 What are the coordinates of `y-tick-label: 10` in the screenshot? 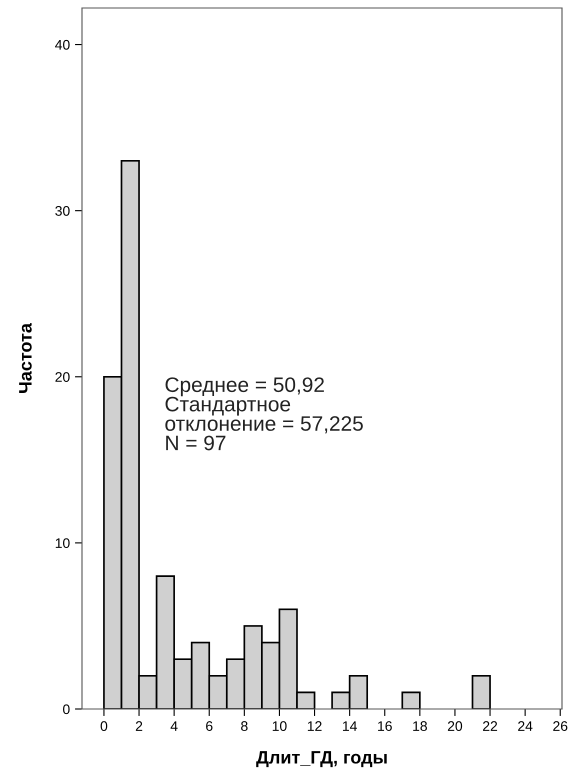 It's located at (63, 543).